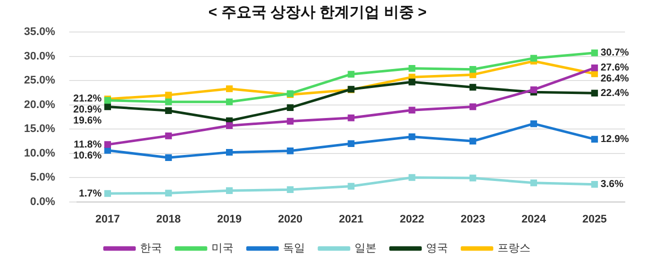  What do you see at coordinates (40, 32) in the screenshot?
I see `y-tick-label: 35.0%` at bounding box center [40, 32].